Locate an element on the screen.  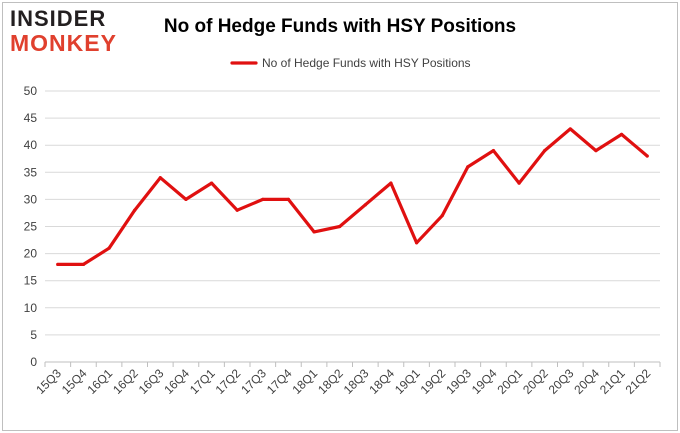
y-tick-label: 5 is located at coordinates (33, 335).